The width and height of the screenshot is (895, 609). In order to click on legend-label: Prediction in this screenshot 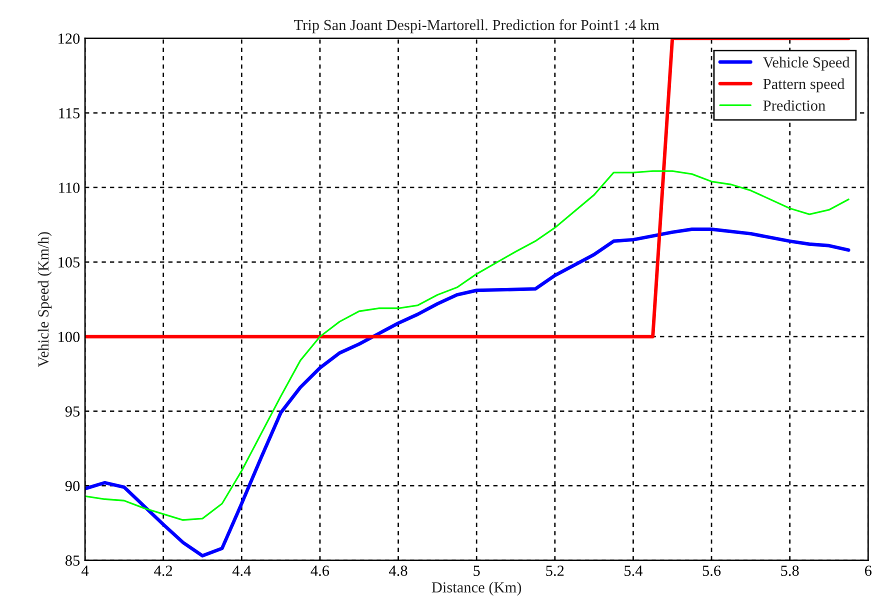, I will do `click(794, 105)`.